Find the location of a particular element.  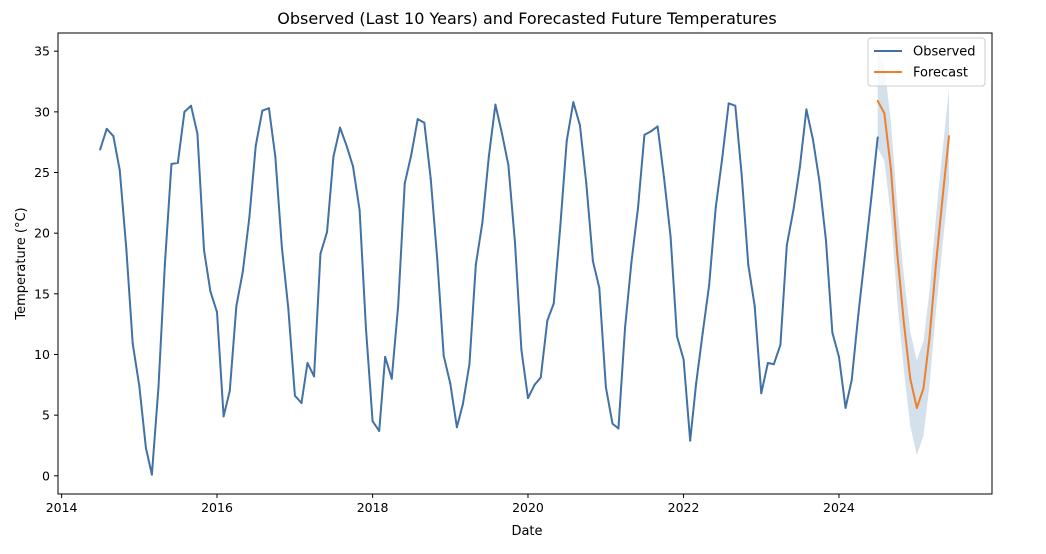

x-tick-label-2022: 2022 is located at coordinates (684, 507).